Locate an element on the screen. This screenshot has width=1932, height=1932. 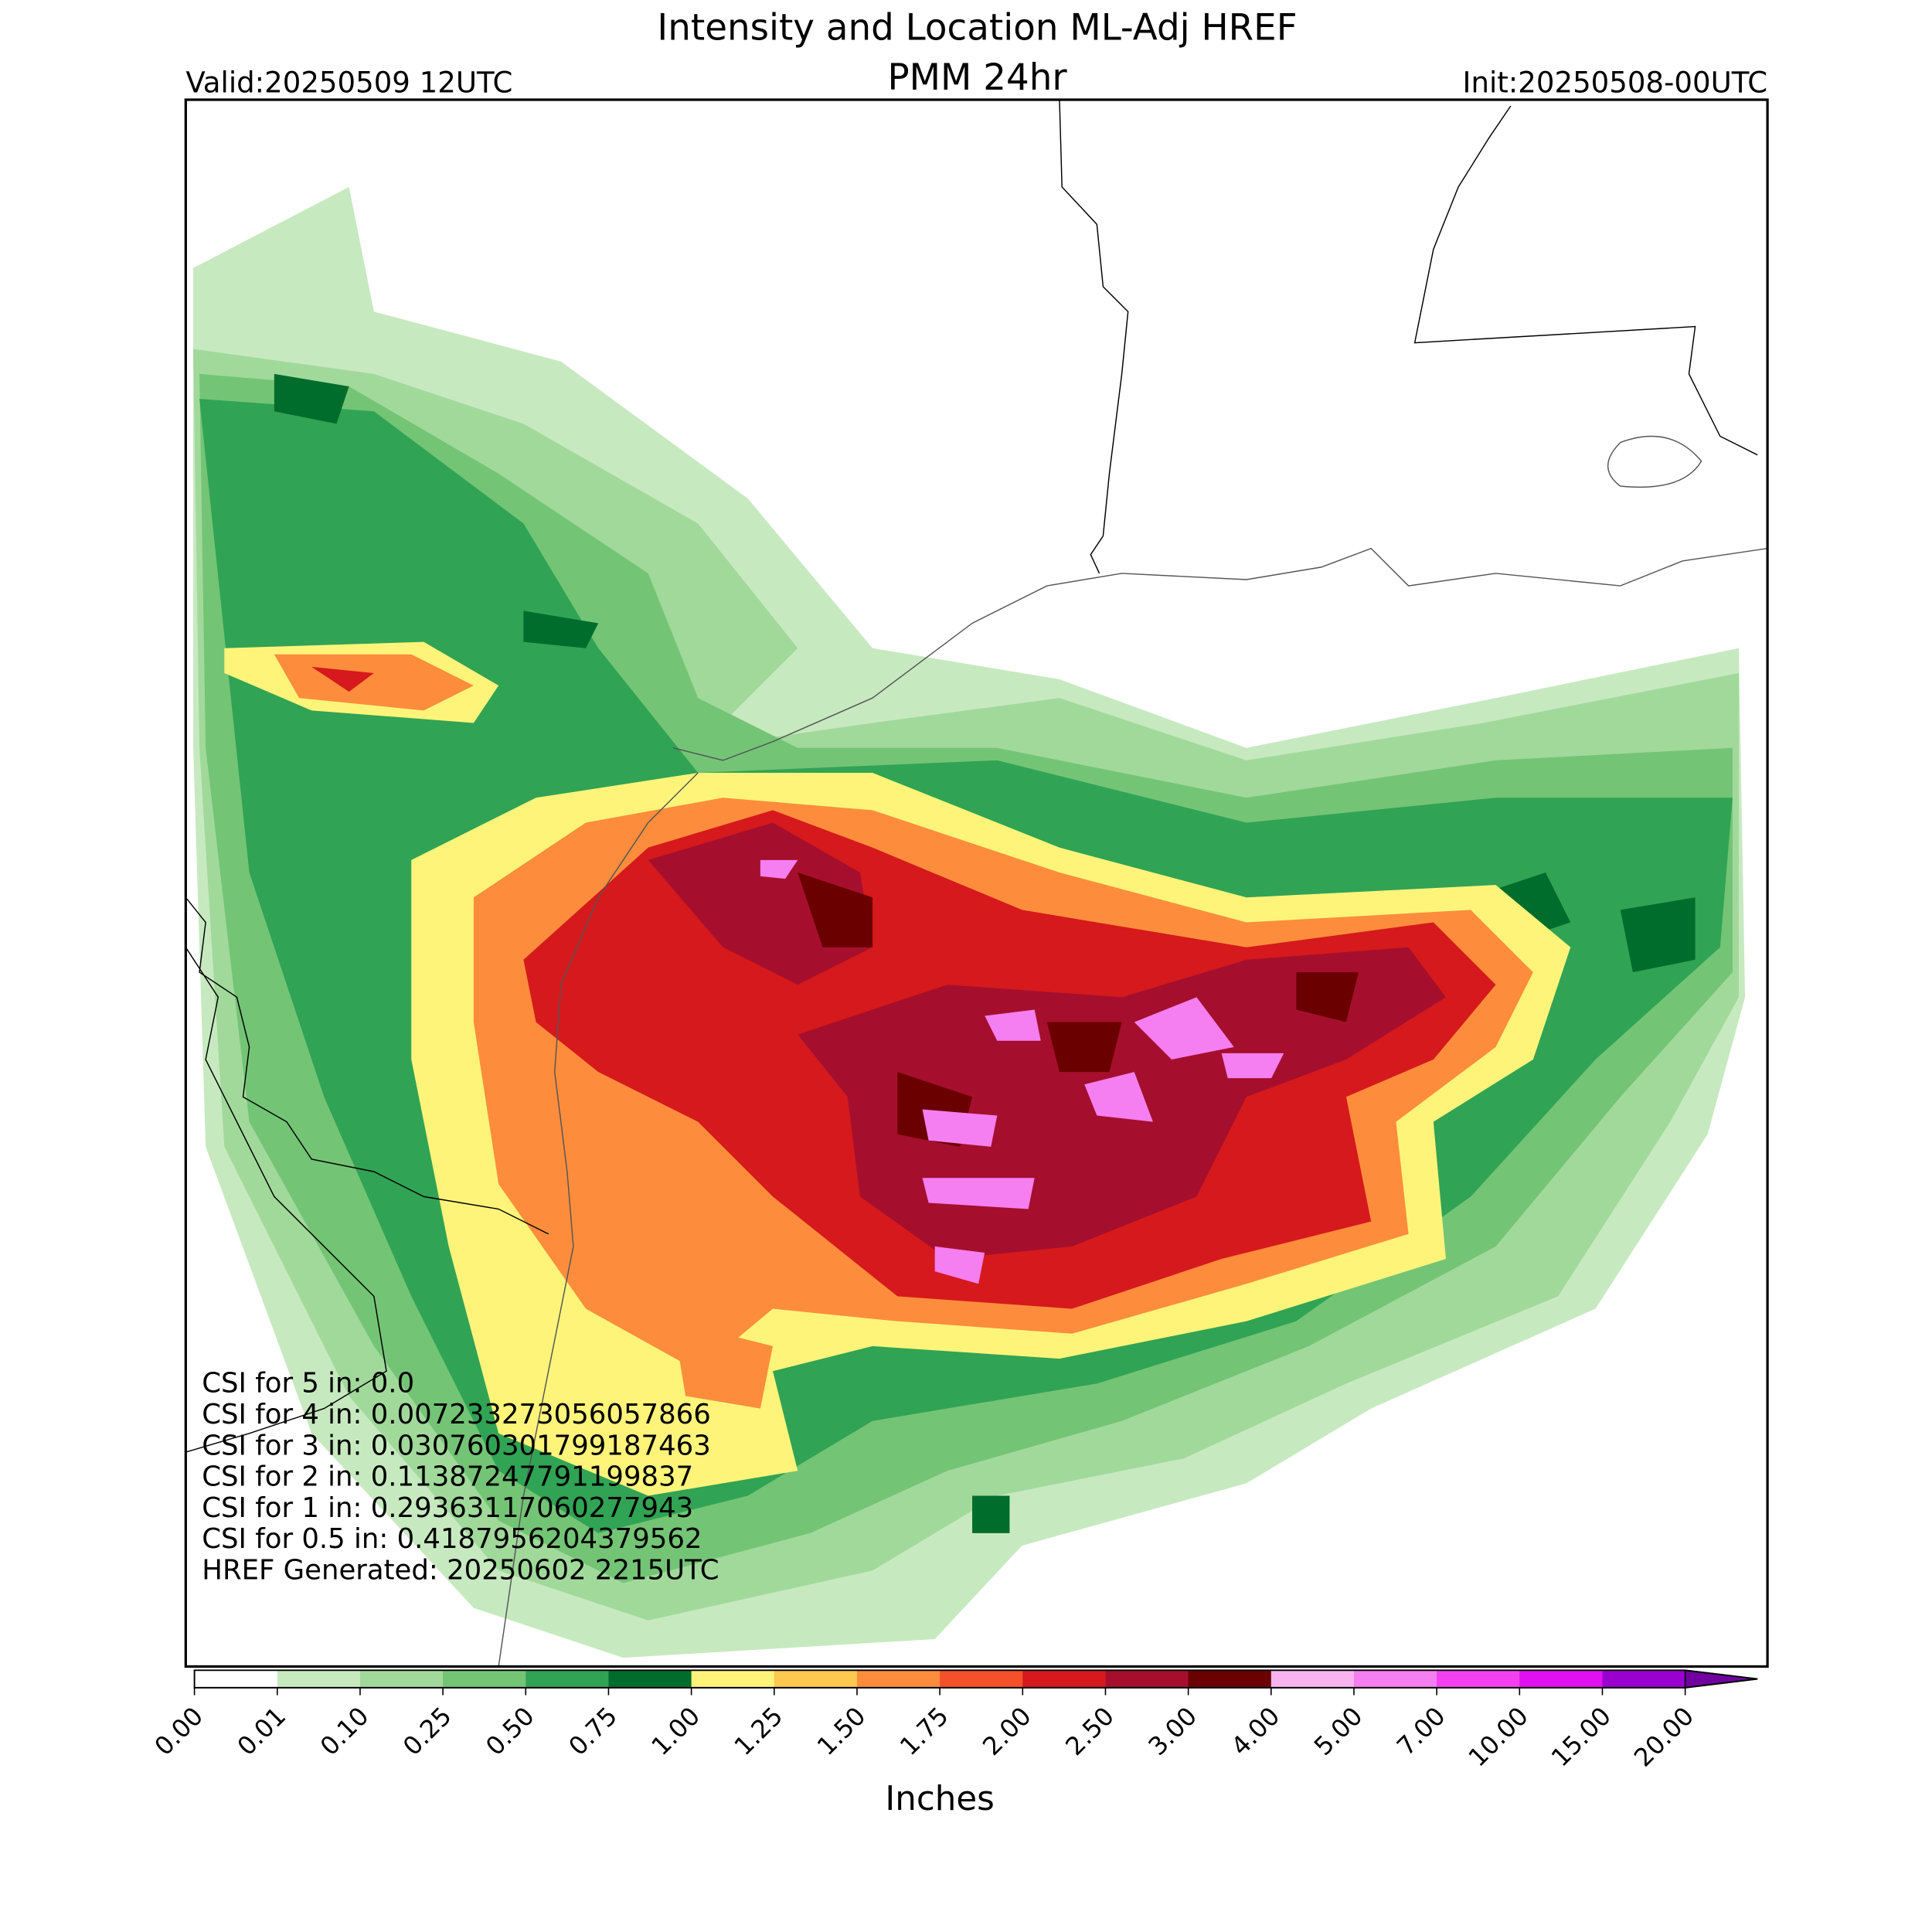
colorbar-label: Inches is located at coordinates (940, 1799).